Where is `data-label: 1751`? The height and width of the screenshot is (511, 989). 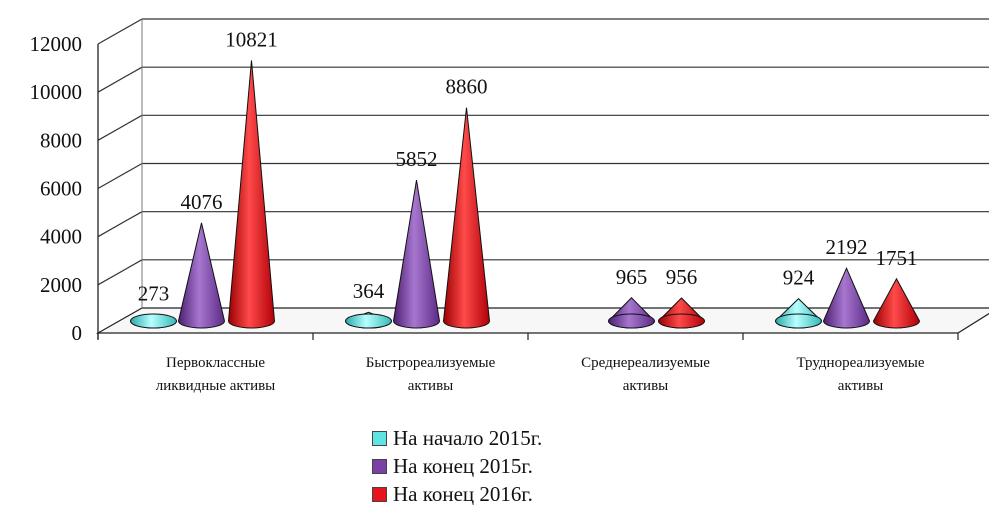
data-label: 1751 is located at coordinates (897, 258).